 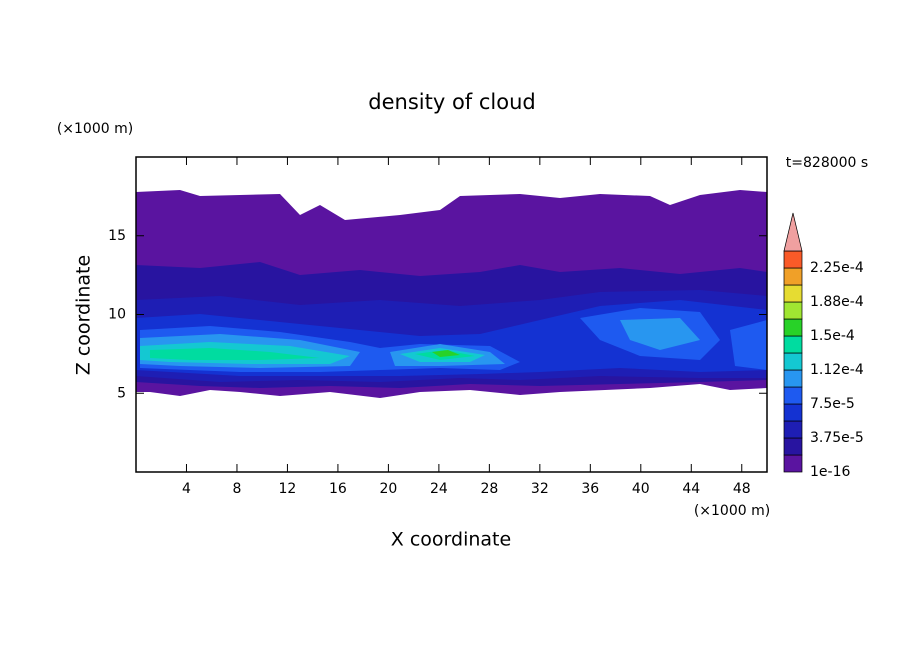 I want to click on x-tick-label: 8, so click(x=236, y=489).